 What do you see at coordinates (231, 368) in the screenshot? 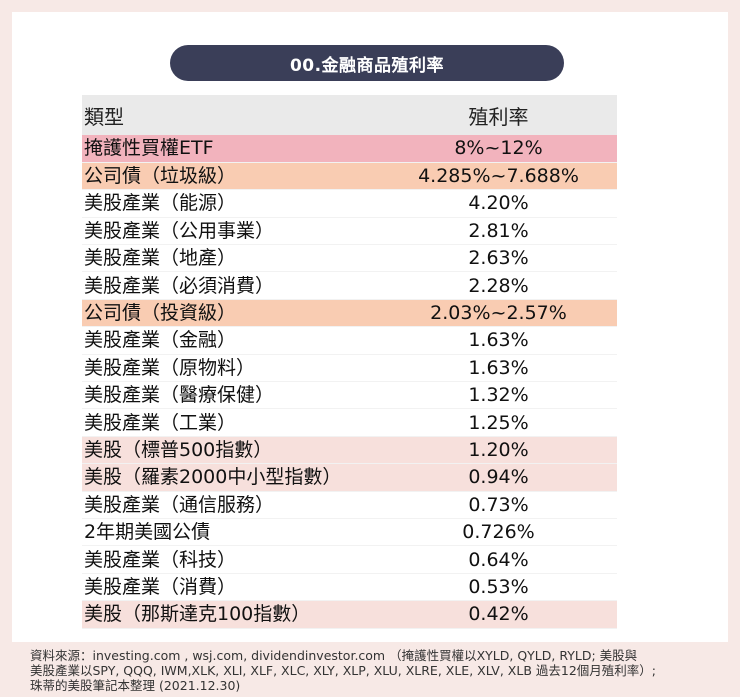
I see `row-type: 美股產業（原物料）` at bounding box center [231, 368].